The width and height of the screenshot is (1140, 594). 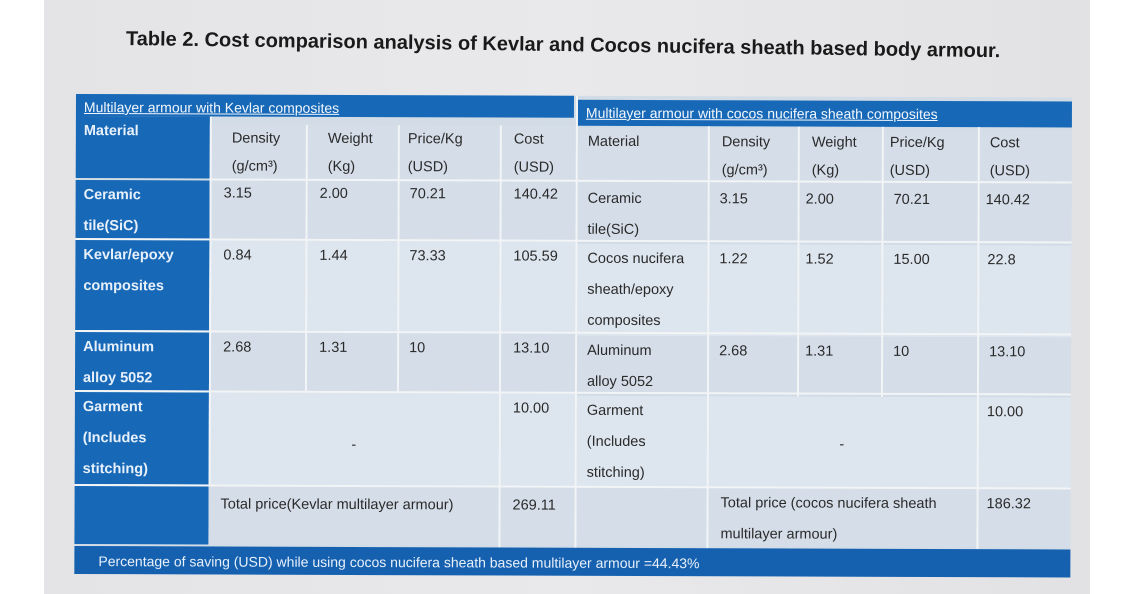 I want to click on right-cocos-cost: 22.8, so click(x=1024, y=291).